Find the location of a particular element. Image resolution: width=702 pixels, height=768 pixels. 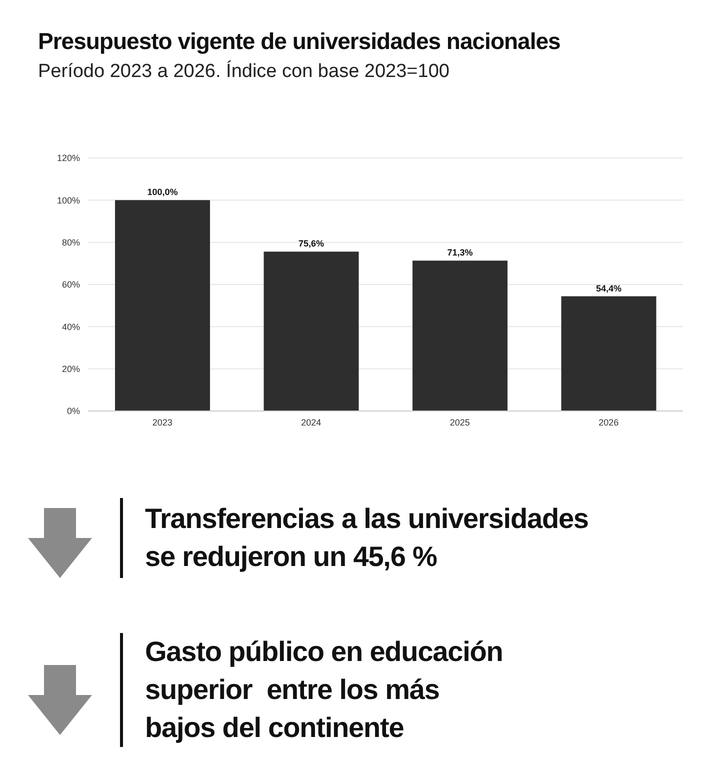

y-tick-label: 20% is located at coordinates (71, 369).